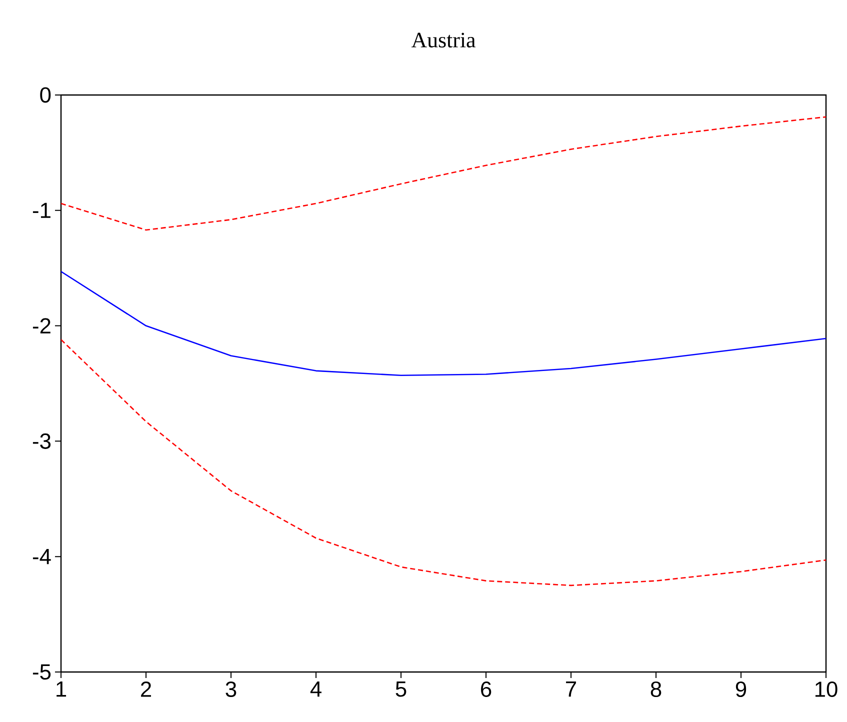 The height and width of the screenshot is (722, 847). I want to click on x-tick-label: 3, so click(231, 689).